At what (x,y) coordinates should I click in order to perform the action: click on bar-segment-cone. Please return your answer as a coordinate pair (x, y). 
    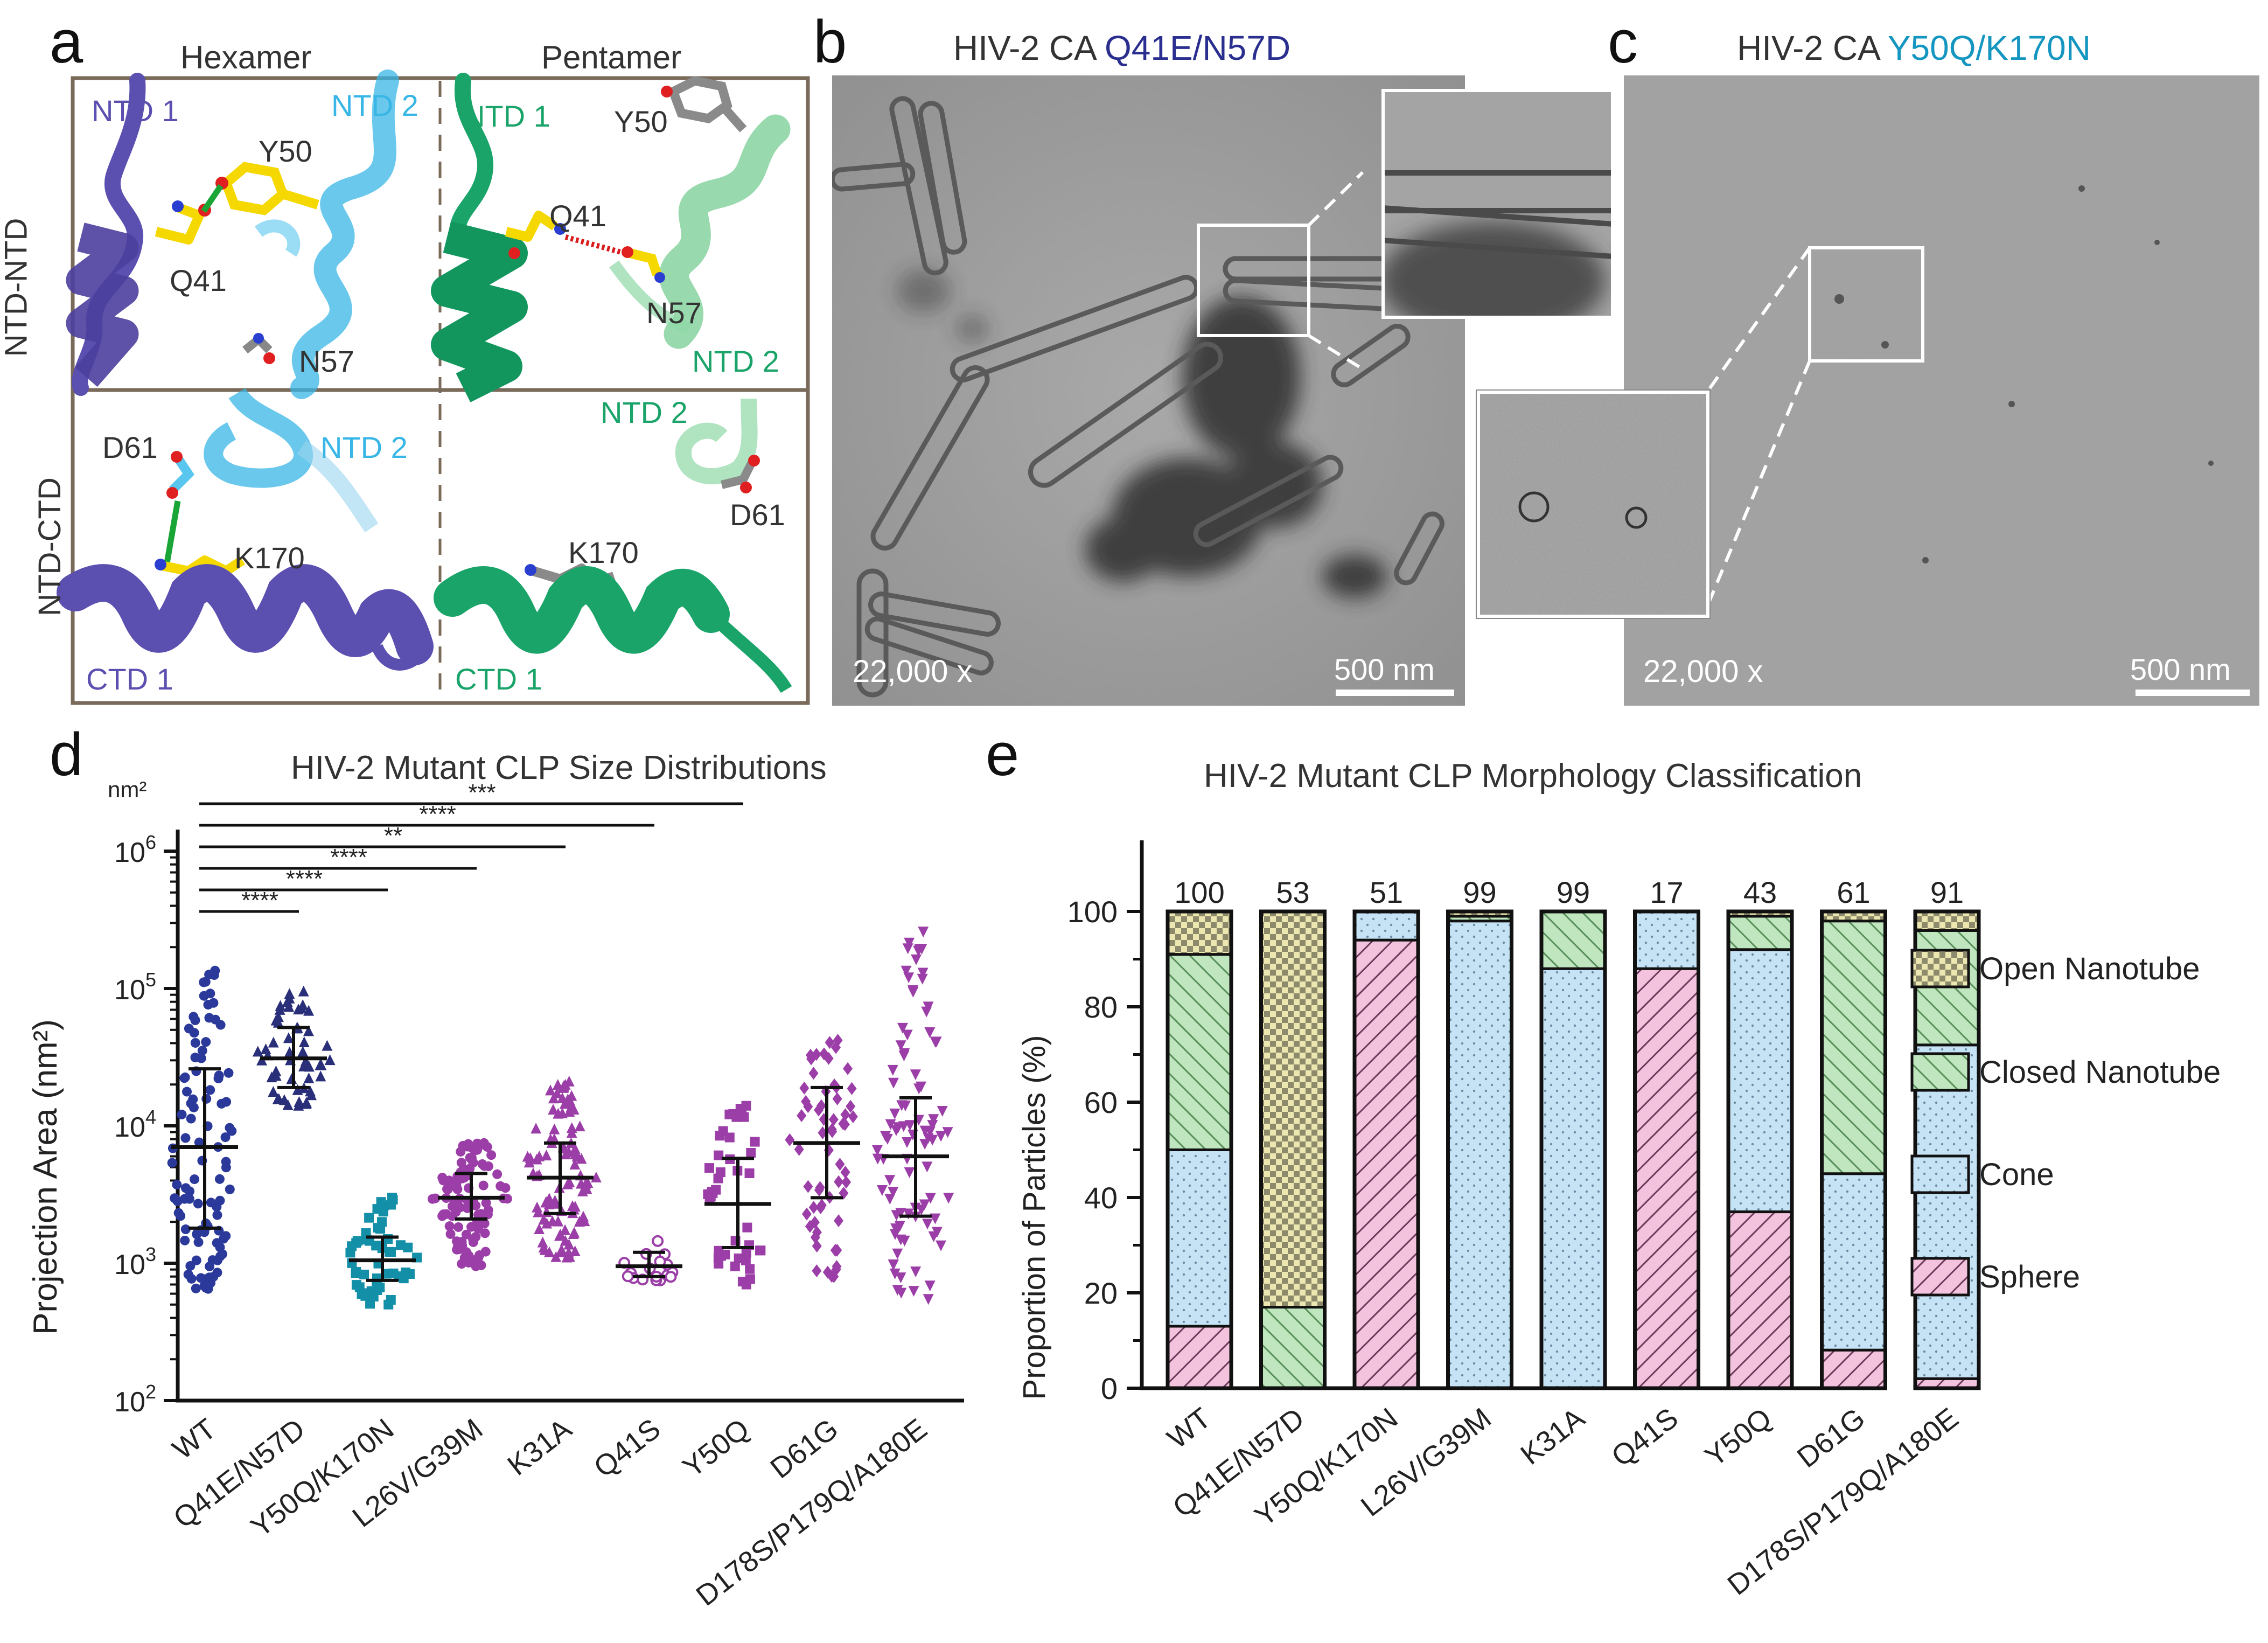
    Looking at the image, I should click on (1947, 1211).